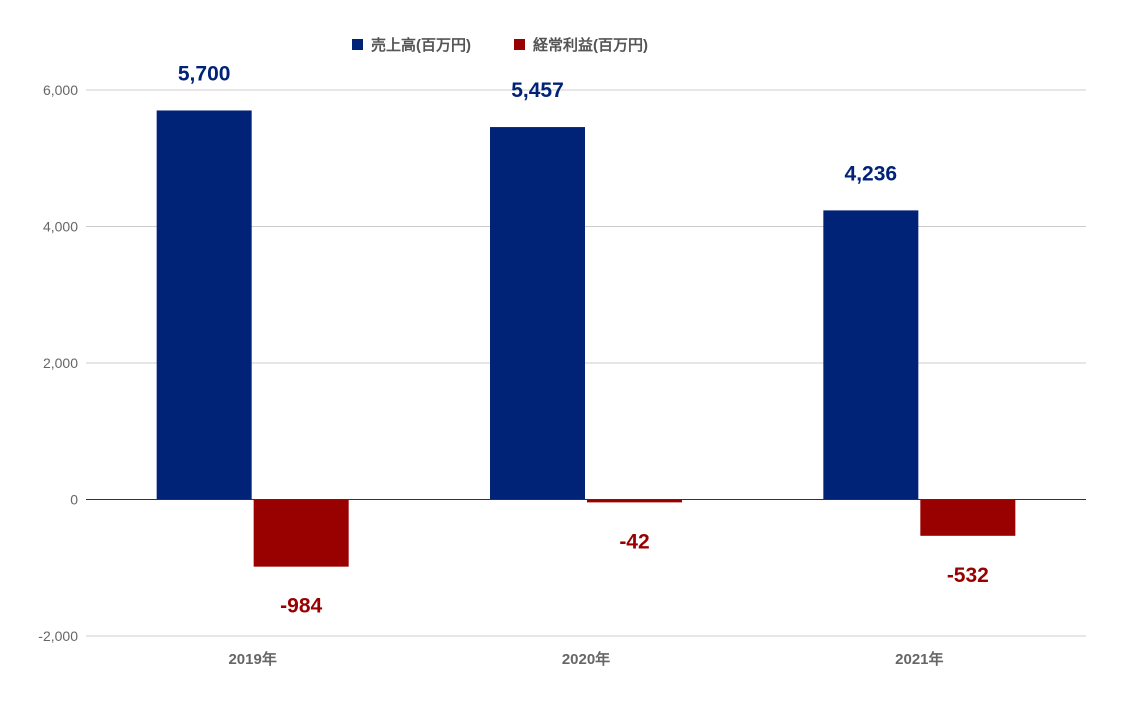 This screenshot has height=703, width=1122. I want to click on data-label: -532, so click(968, 575).